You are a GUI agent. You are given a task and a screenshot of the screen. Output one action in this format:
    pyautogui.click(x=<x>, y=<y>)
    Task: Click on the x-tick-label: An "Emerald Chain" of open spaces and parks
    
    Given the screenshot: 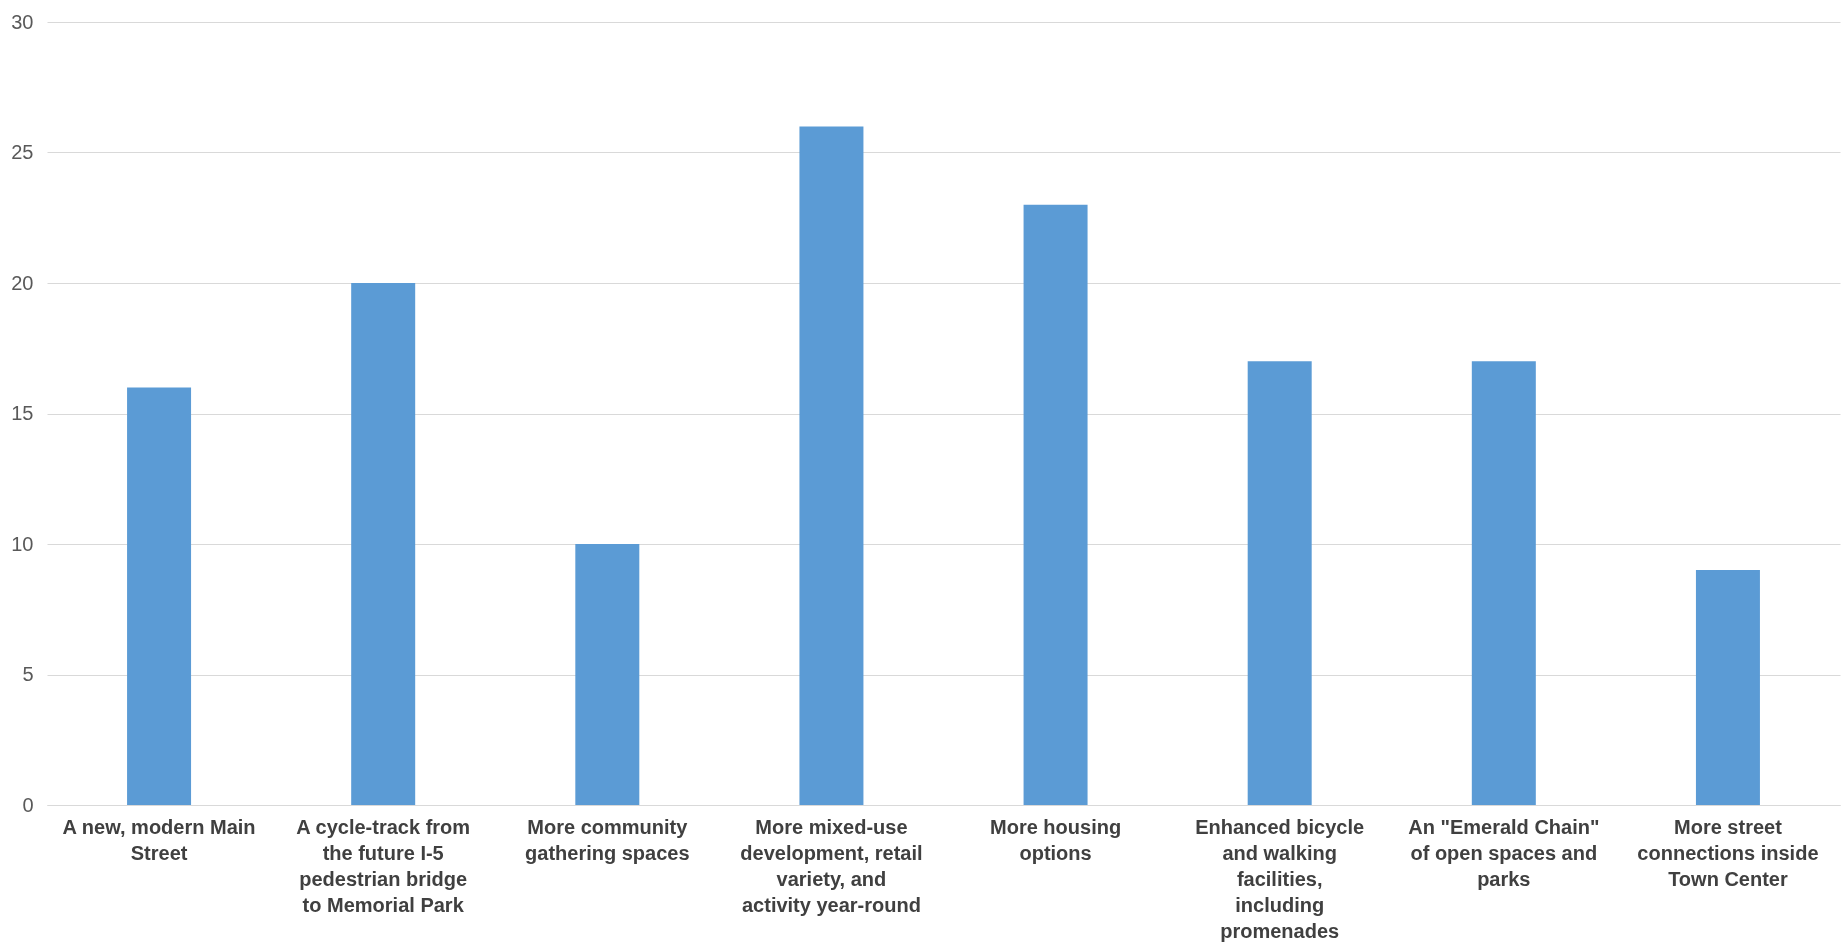 What is the action you would take?
    pyautogui.click(x=1504, y=852)
    